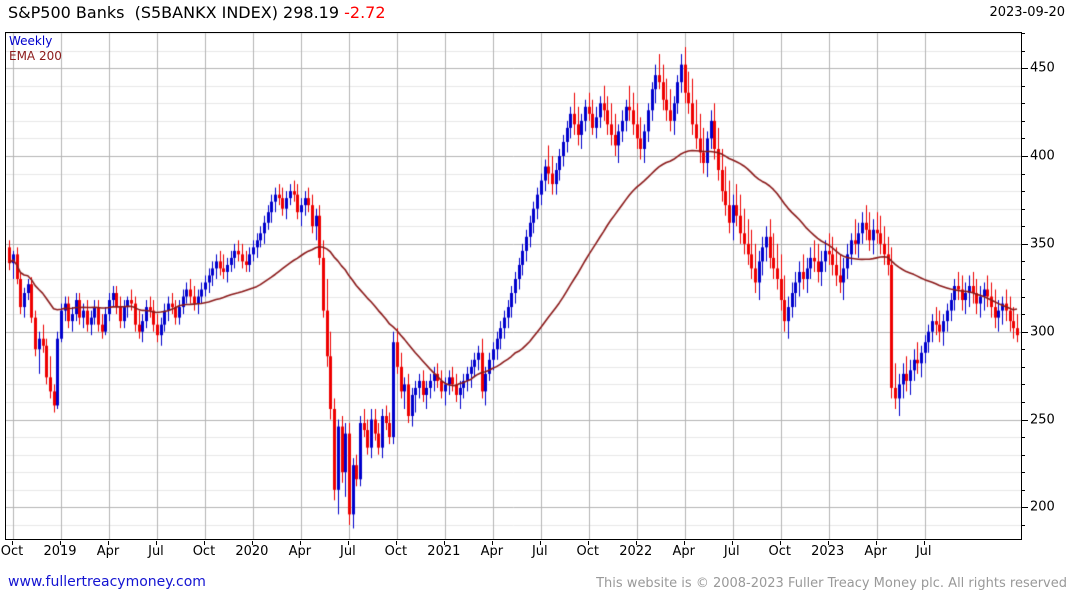 Image resolution: width=1075 pixels, height=600 pixels. What do you see at coordinates (60, 551) in the screenshot?
I see `x-axis-tick-label: 2019` at bounding box center [60, 551].